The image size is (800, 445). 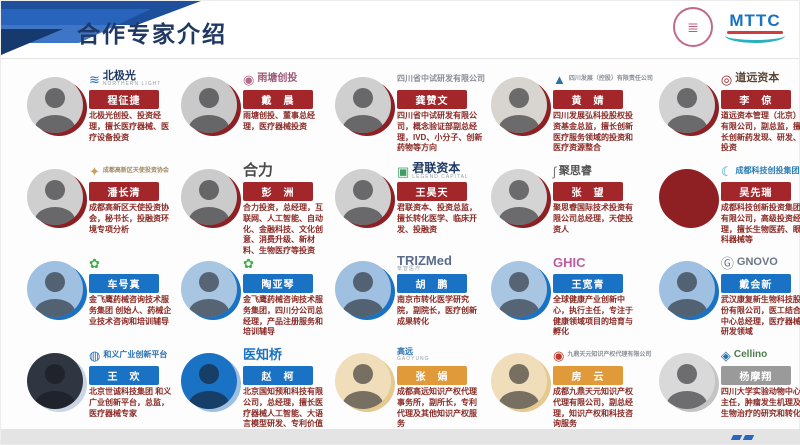 I want to click on expert-description: 道远资本管理（北京）有限公司，副总监，擅长创新药发现、研发、投资, so click(x=760, y=132).